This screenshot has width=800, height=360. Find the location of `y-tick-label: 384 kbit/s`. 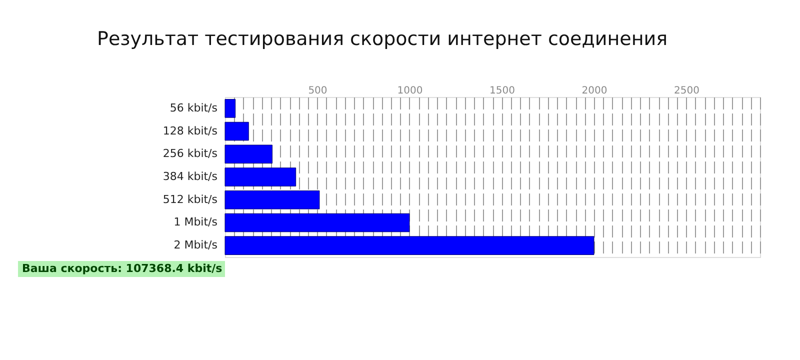

y-tick-label: 384 kbit/s is located at coordinates (190, 176).